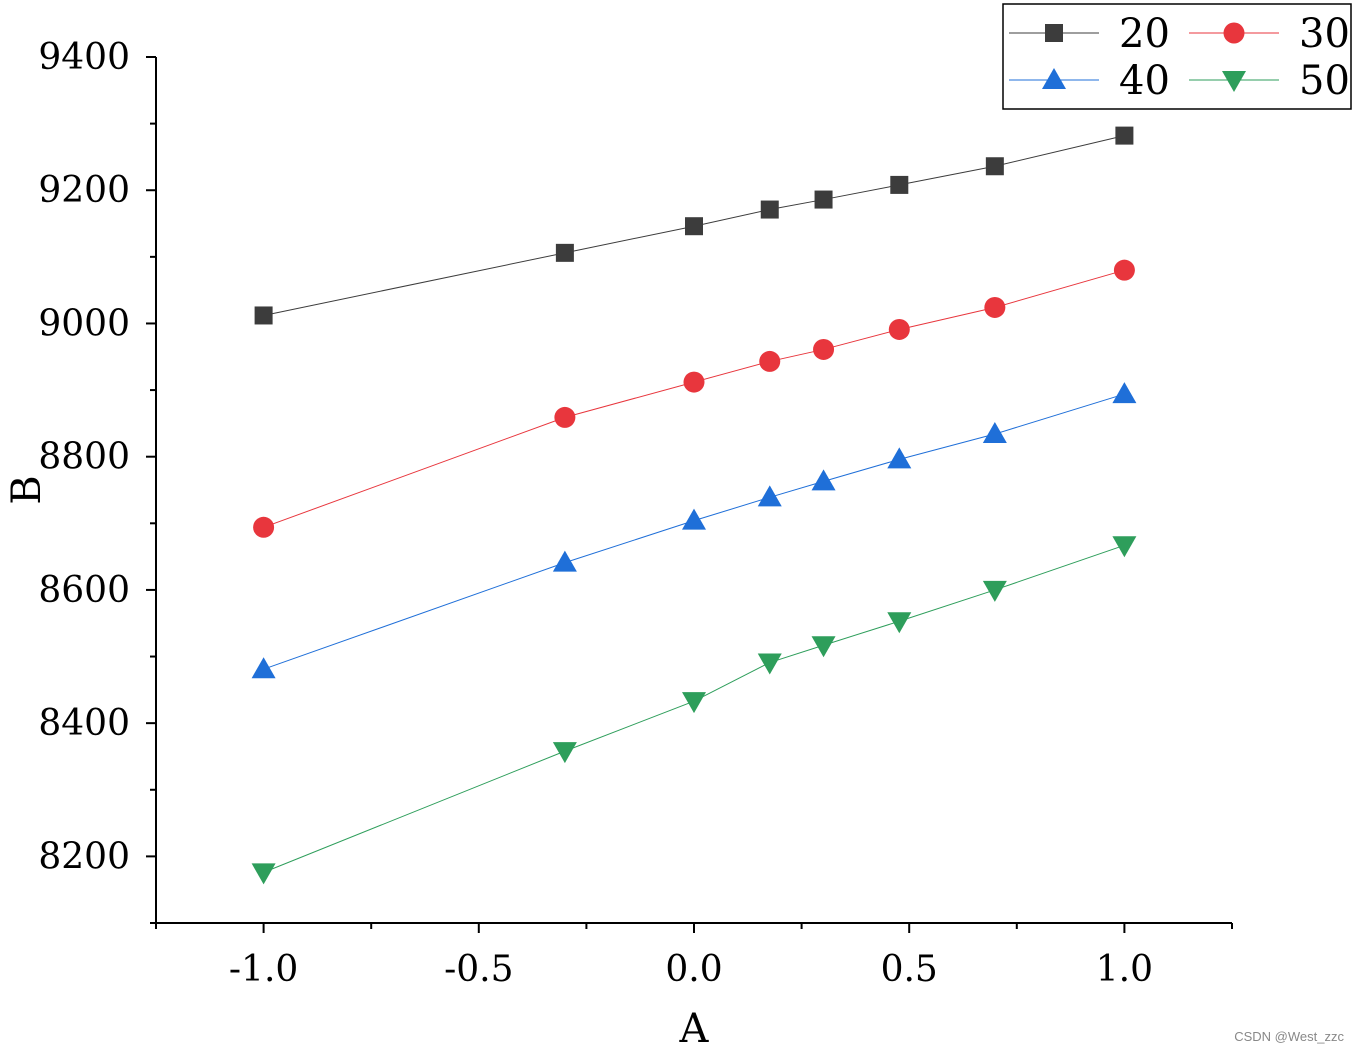 The height and width of the screenshot is (1051, 1358). What do you see at coordinates (1124, 969) in the screenshot?
I see `x-tick-label: 1.0` at bounding box center [1124, 969].